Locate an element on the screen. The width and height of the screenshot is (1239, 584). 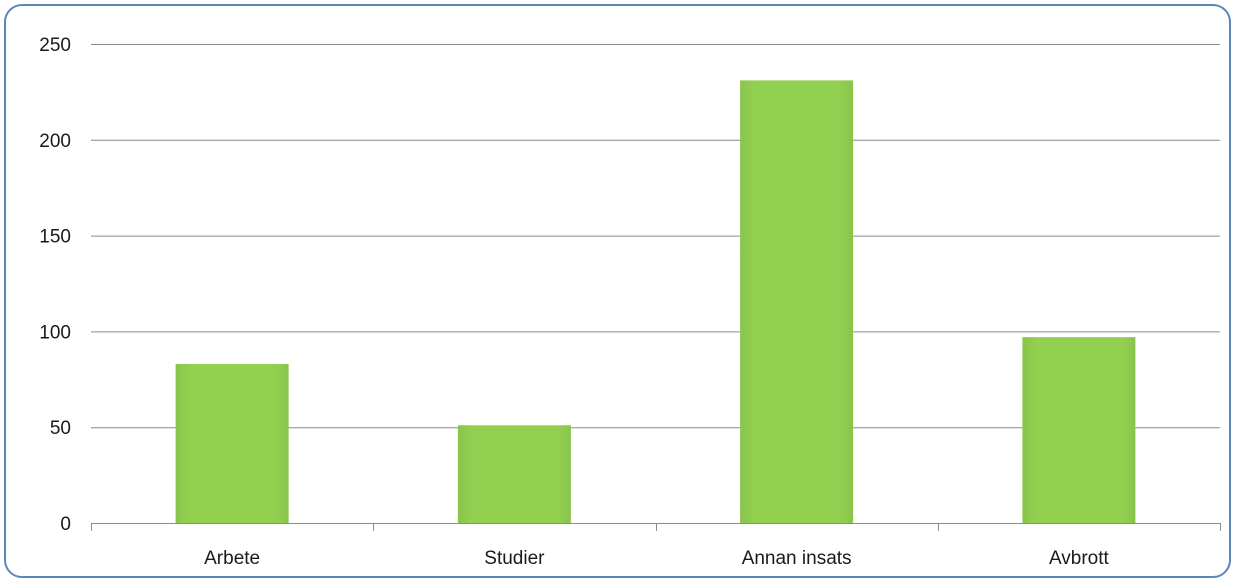
x-axis is located at coordinates (656, 527).